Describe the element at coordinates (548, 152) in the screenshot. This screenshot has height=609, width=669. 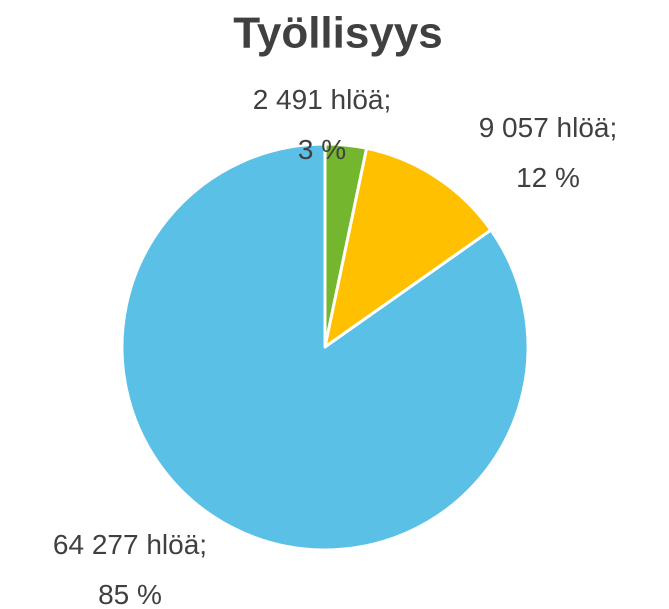
I see `data-label: 9 057 hlöä; 12 %` at that location.